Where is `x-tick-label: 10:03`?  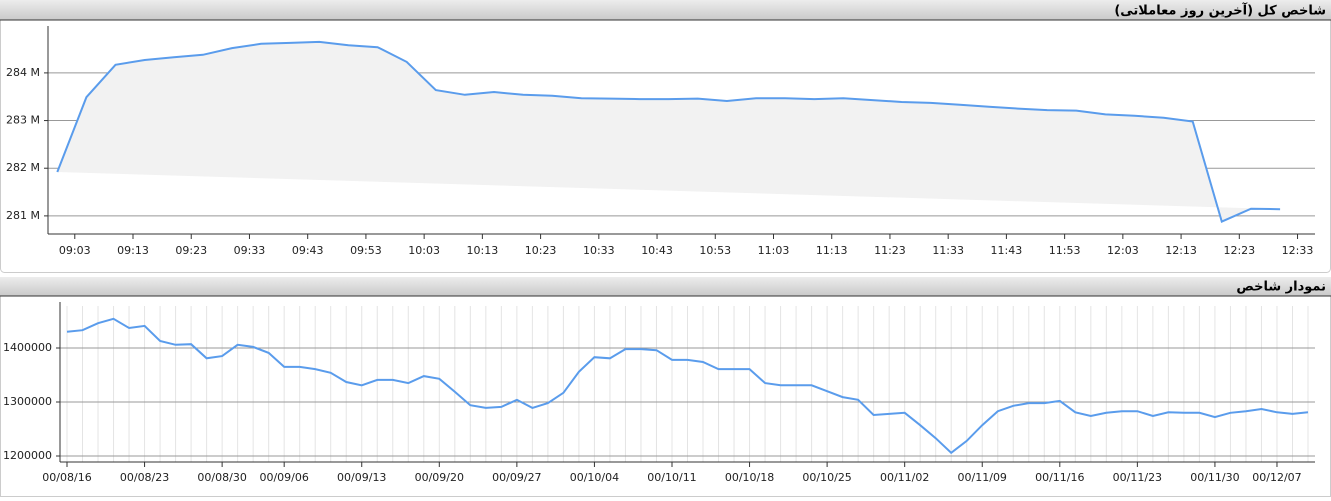 x-tick-label: 10:03 is located at coordinates (424, 250).